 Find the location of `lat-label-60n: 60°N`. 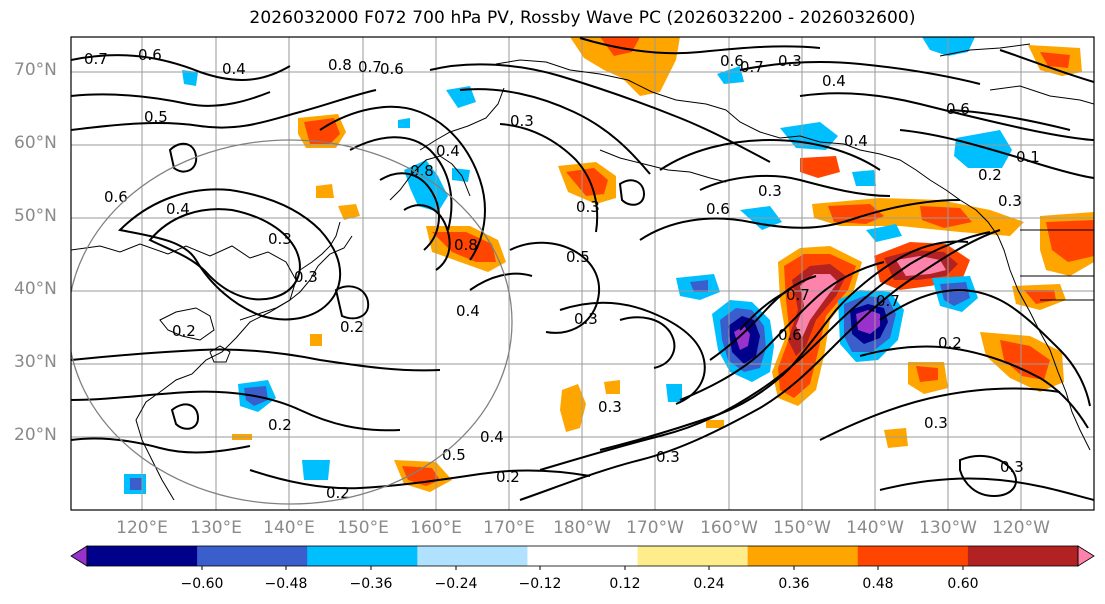

lat-label-60n: 60°N is located at coordinates (35, 143).